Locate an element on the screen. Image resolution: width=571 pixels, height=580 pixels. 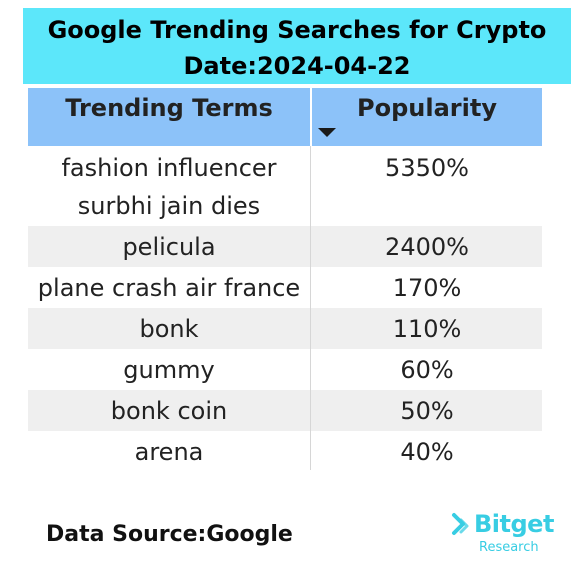
table-row: plane crash air france 170% is located at coordinates (285, 287).